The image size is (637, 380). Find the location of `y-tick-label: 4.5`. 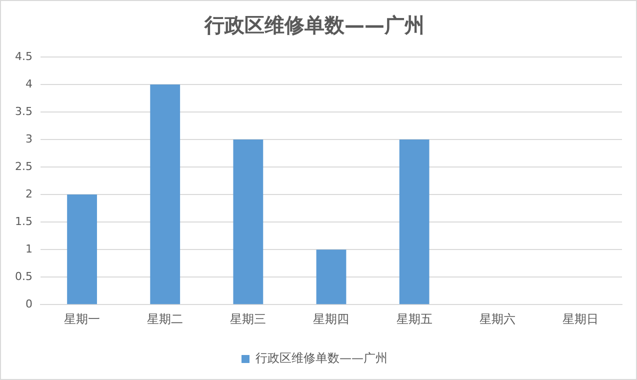

y-tick-label: 4.5 is located at coordinates (23, 56).